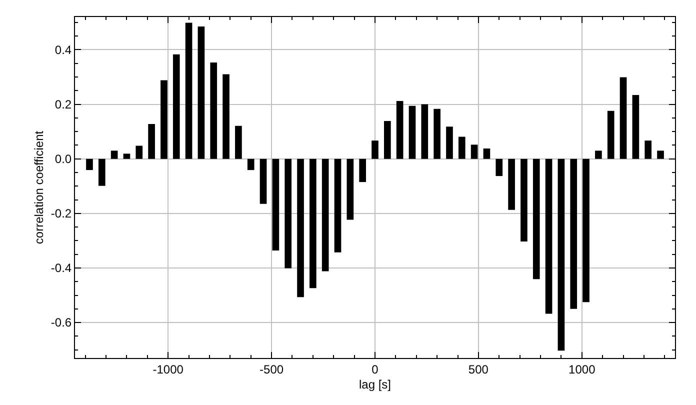  What do you see at coordinates (375, 384) in the screenshot?
I see `x-axis-title: lag [s]` at bounding box center [375, 384].